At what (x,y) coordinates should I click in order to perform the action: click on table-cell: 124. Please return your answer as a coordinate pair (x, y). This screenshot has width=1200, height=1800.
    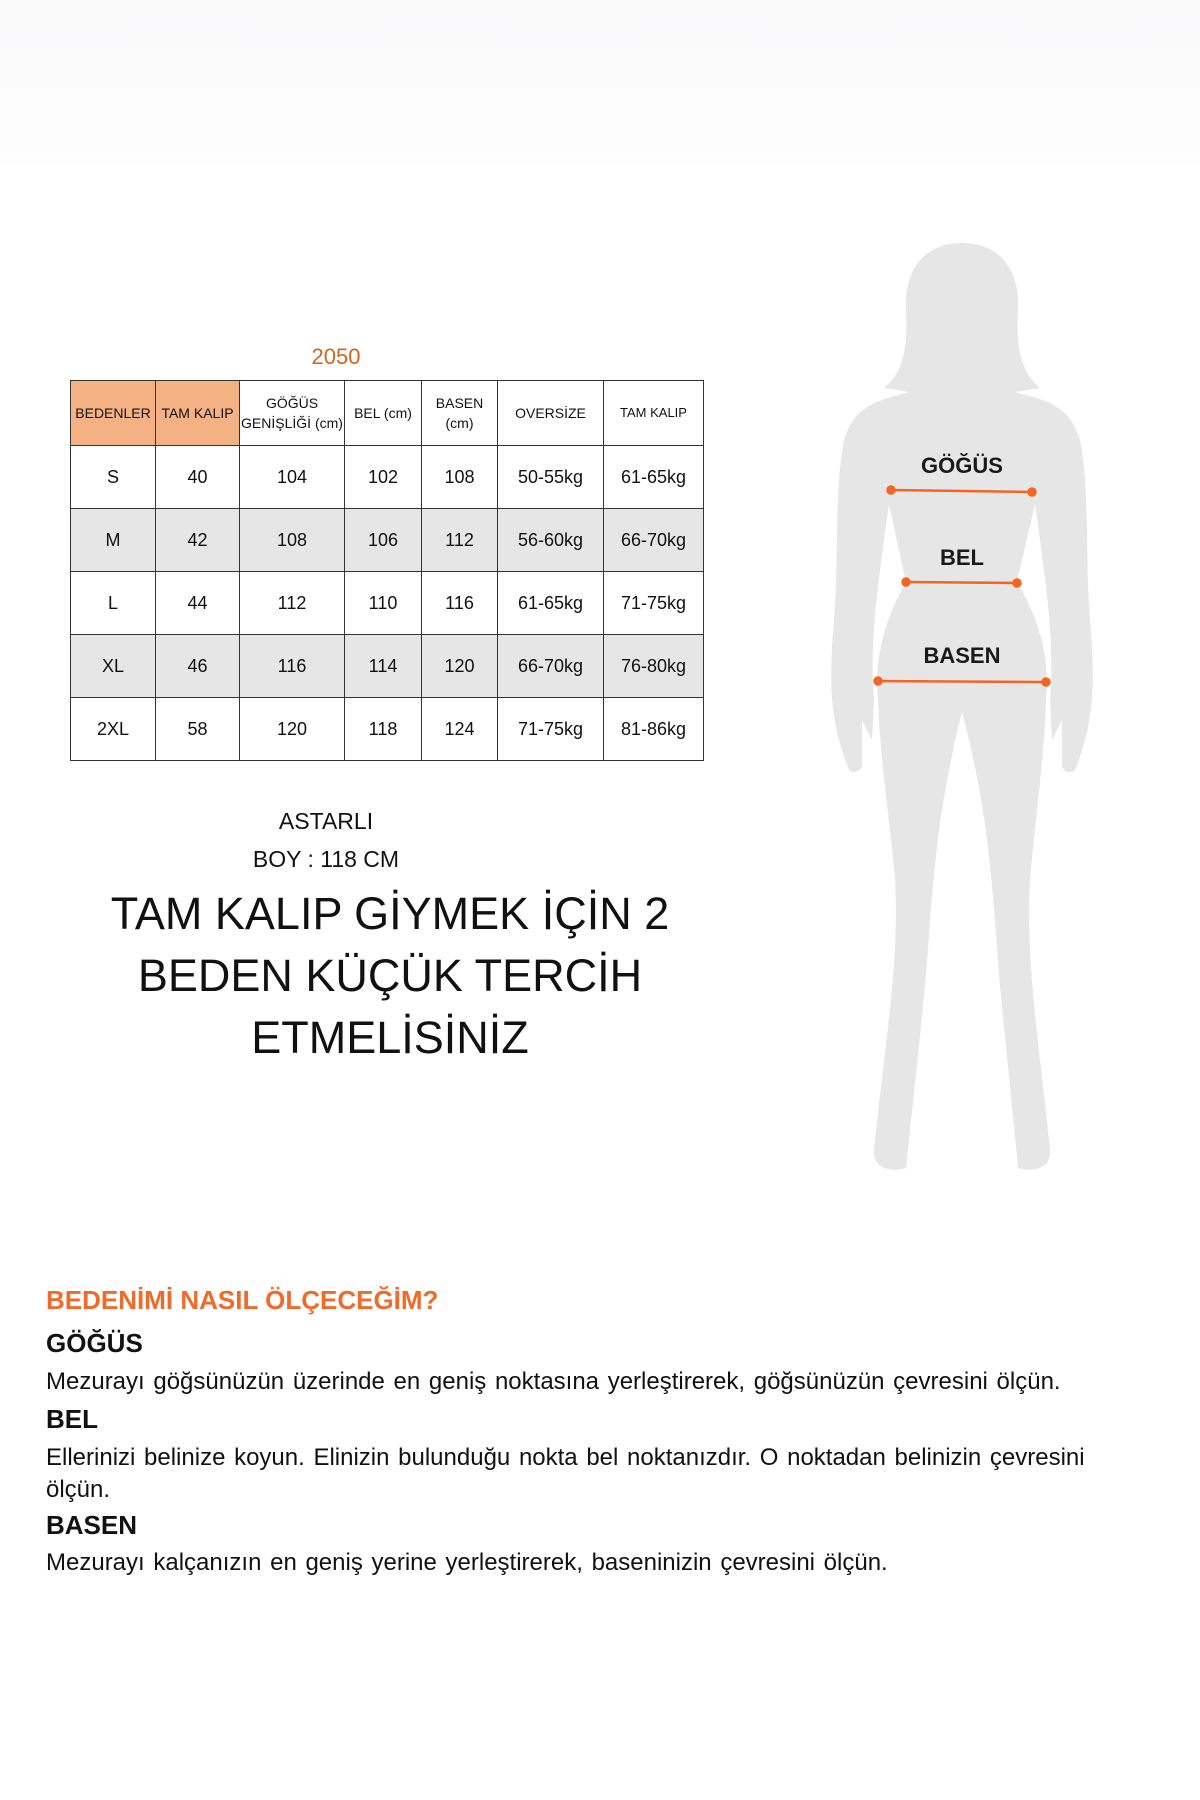
    Looking at the image, I should click on (459, 729).